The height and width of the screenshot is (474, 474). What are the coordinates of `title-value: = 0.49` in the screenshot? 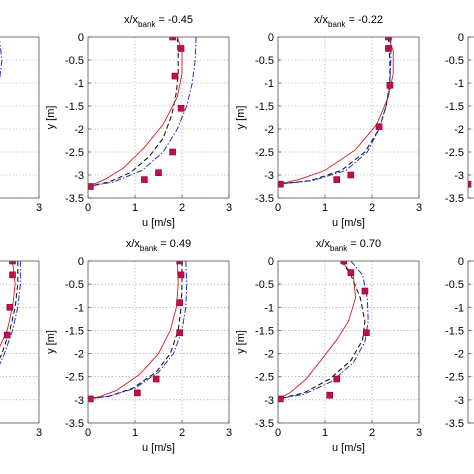 It's located at (174, 244).